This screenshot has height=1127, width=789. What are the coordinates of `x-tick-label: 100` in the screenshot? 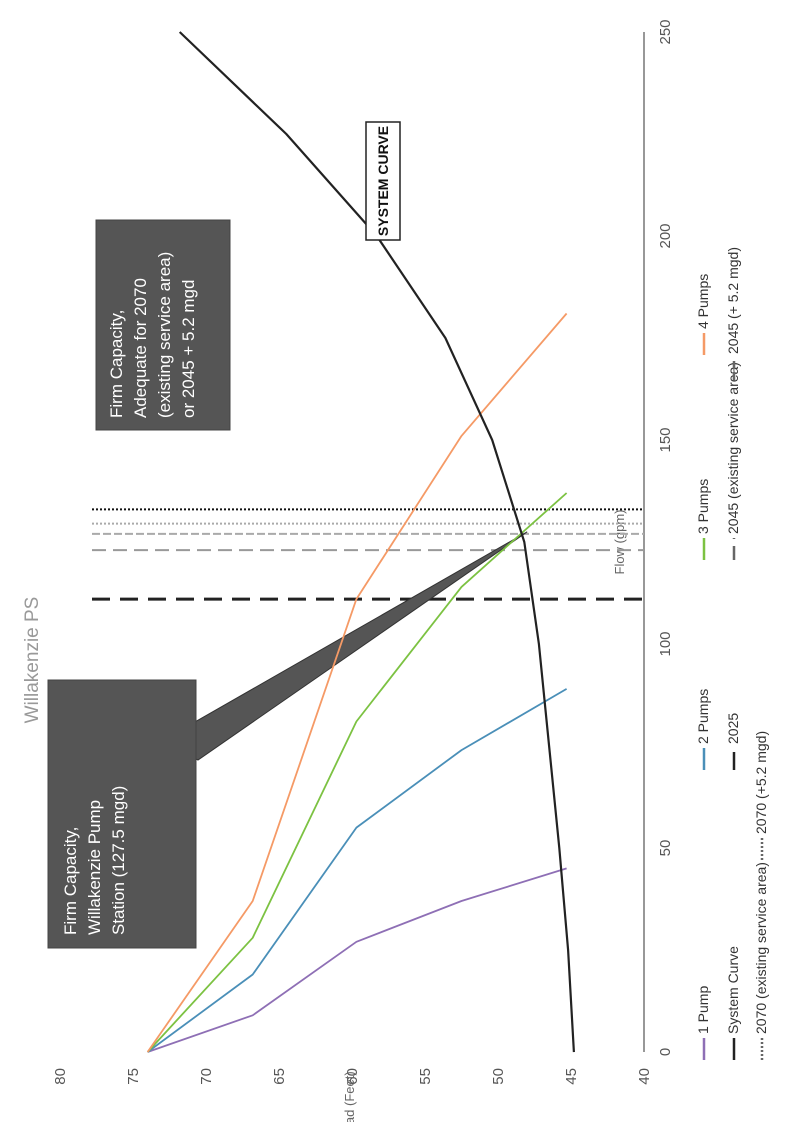 It's located at (665, 643).